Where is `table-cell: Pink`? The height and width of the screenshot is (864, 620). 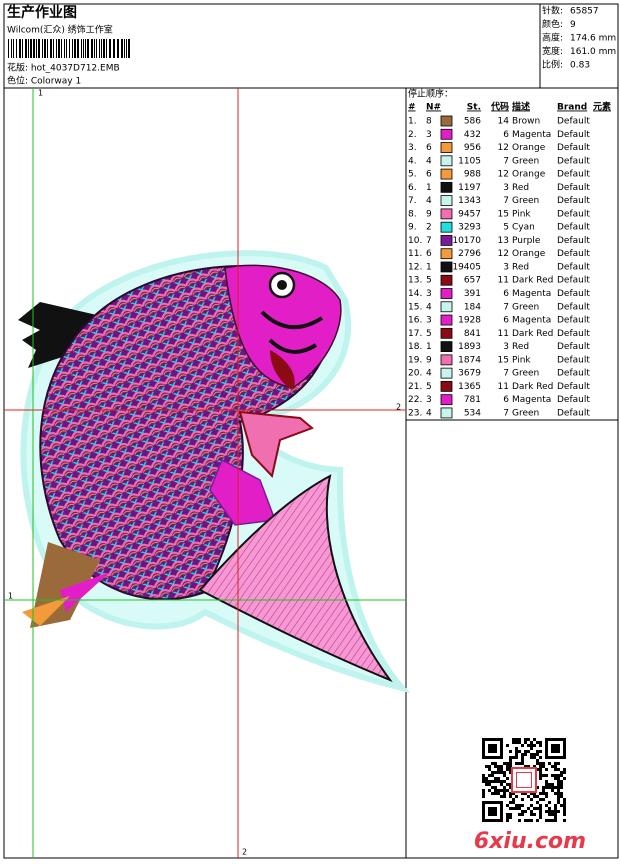 table-cell: Pink is located at coordinates (521, 360).